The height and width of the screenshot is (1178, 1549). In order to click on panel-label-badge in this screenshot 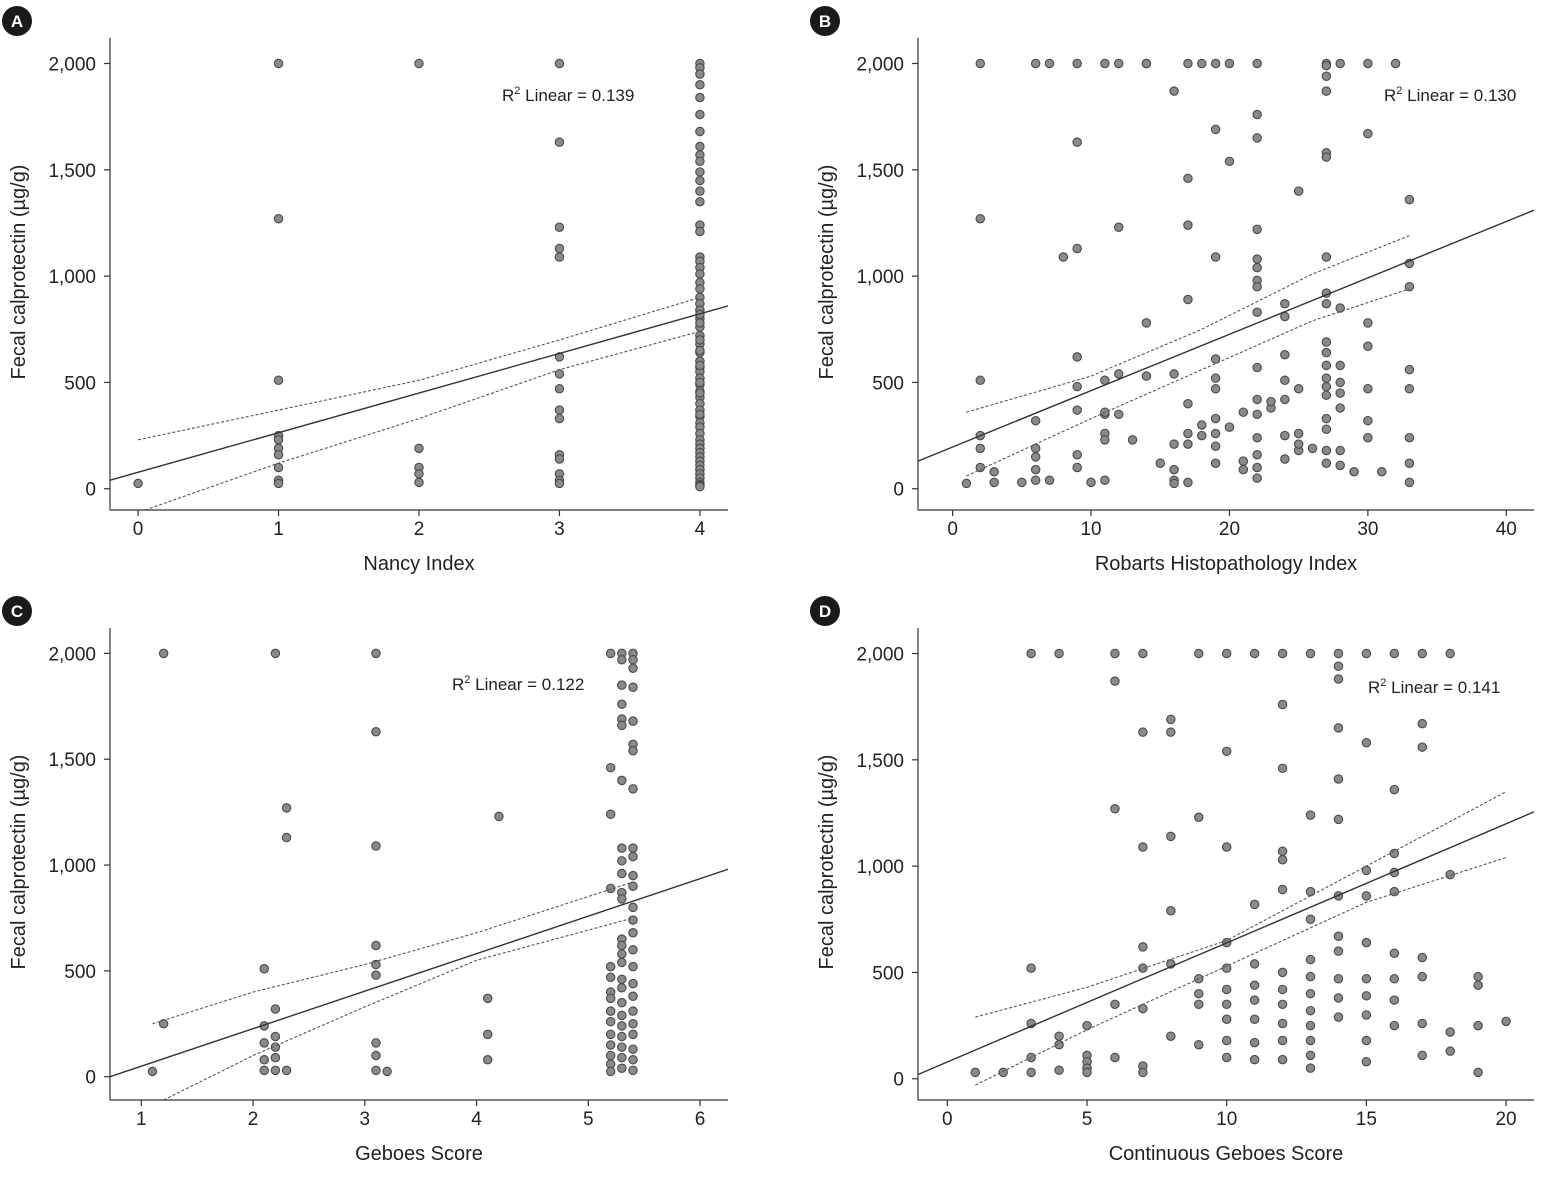, I will do `click(825, 21)`.